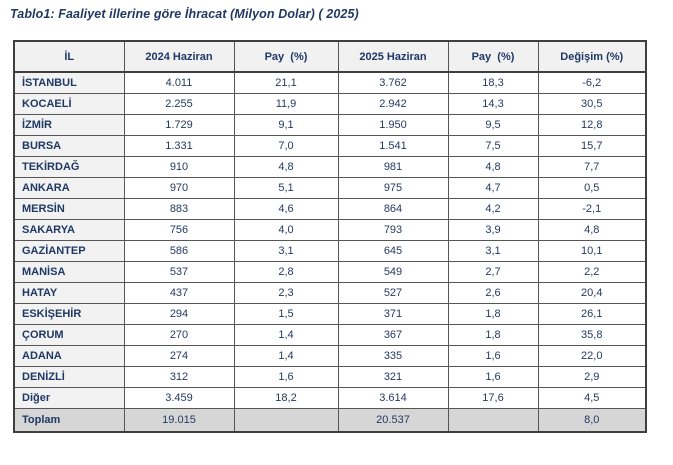 The height and width of the screenshot is (465, 673). I want to click on value-cell: 756, so click(179, 230).